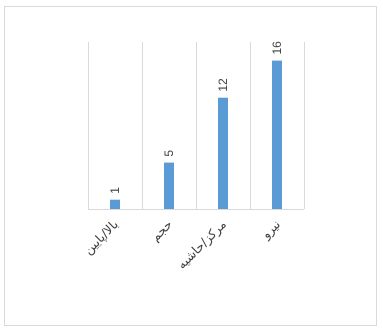  Describe the element at coordinates (100, 237) in the screenshot. I see `category-label: بالا/پایین` at that location.